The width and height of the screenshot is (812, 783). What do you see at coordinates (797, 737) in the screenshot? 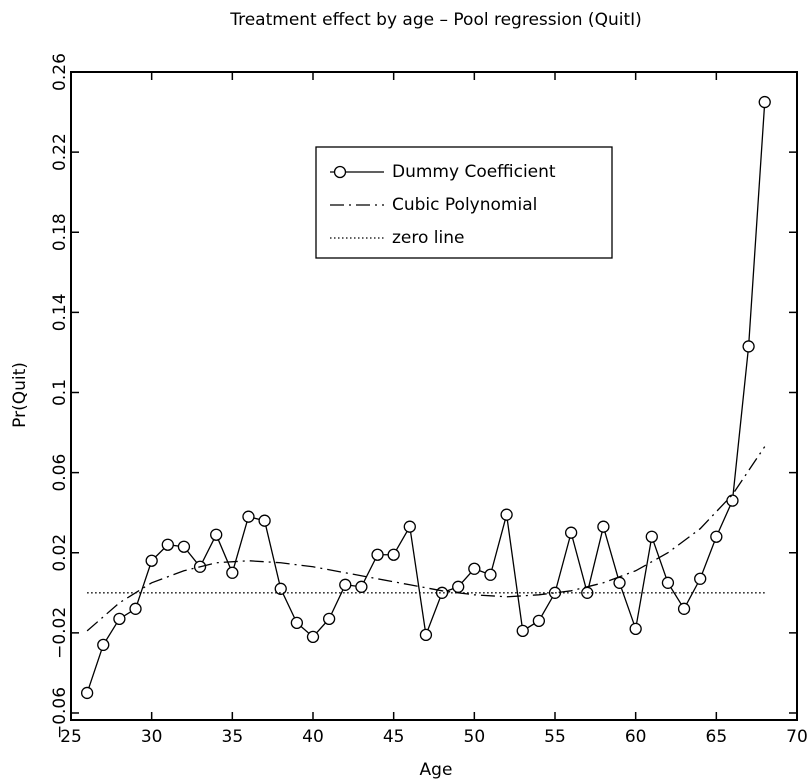
I see `x-tick-label: 70` at bounding box center [797, 737].